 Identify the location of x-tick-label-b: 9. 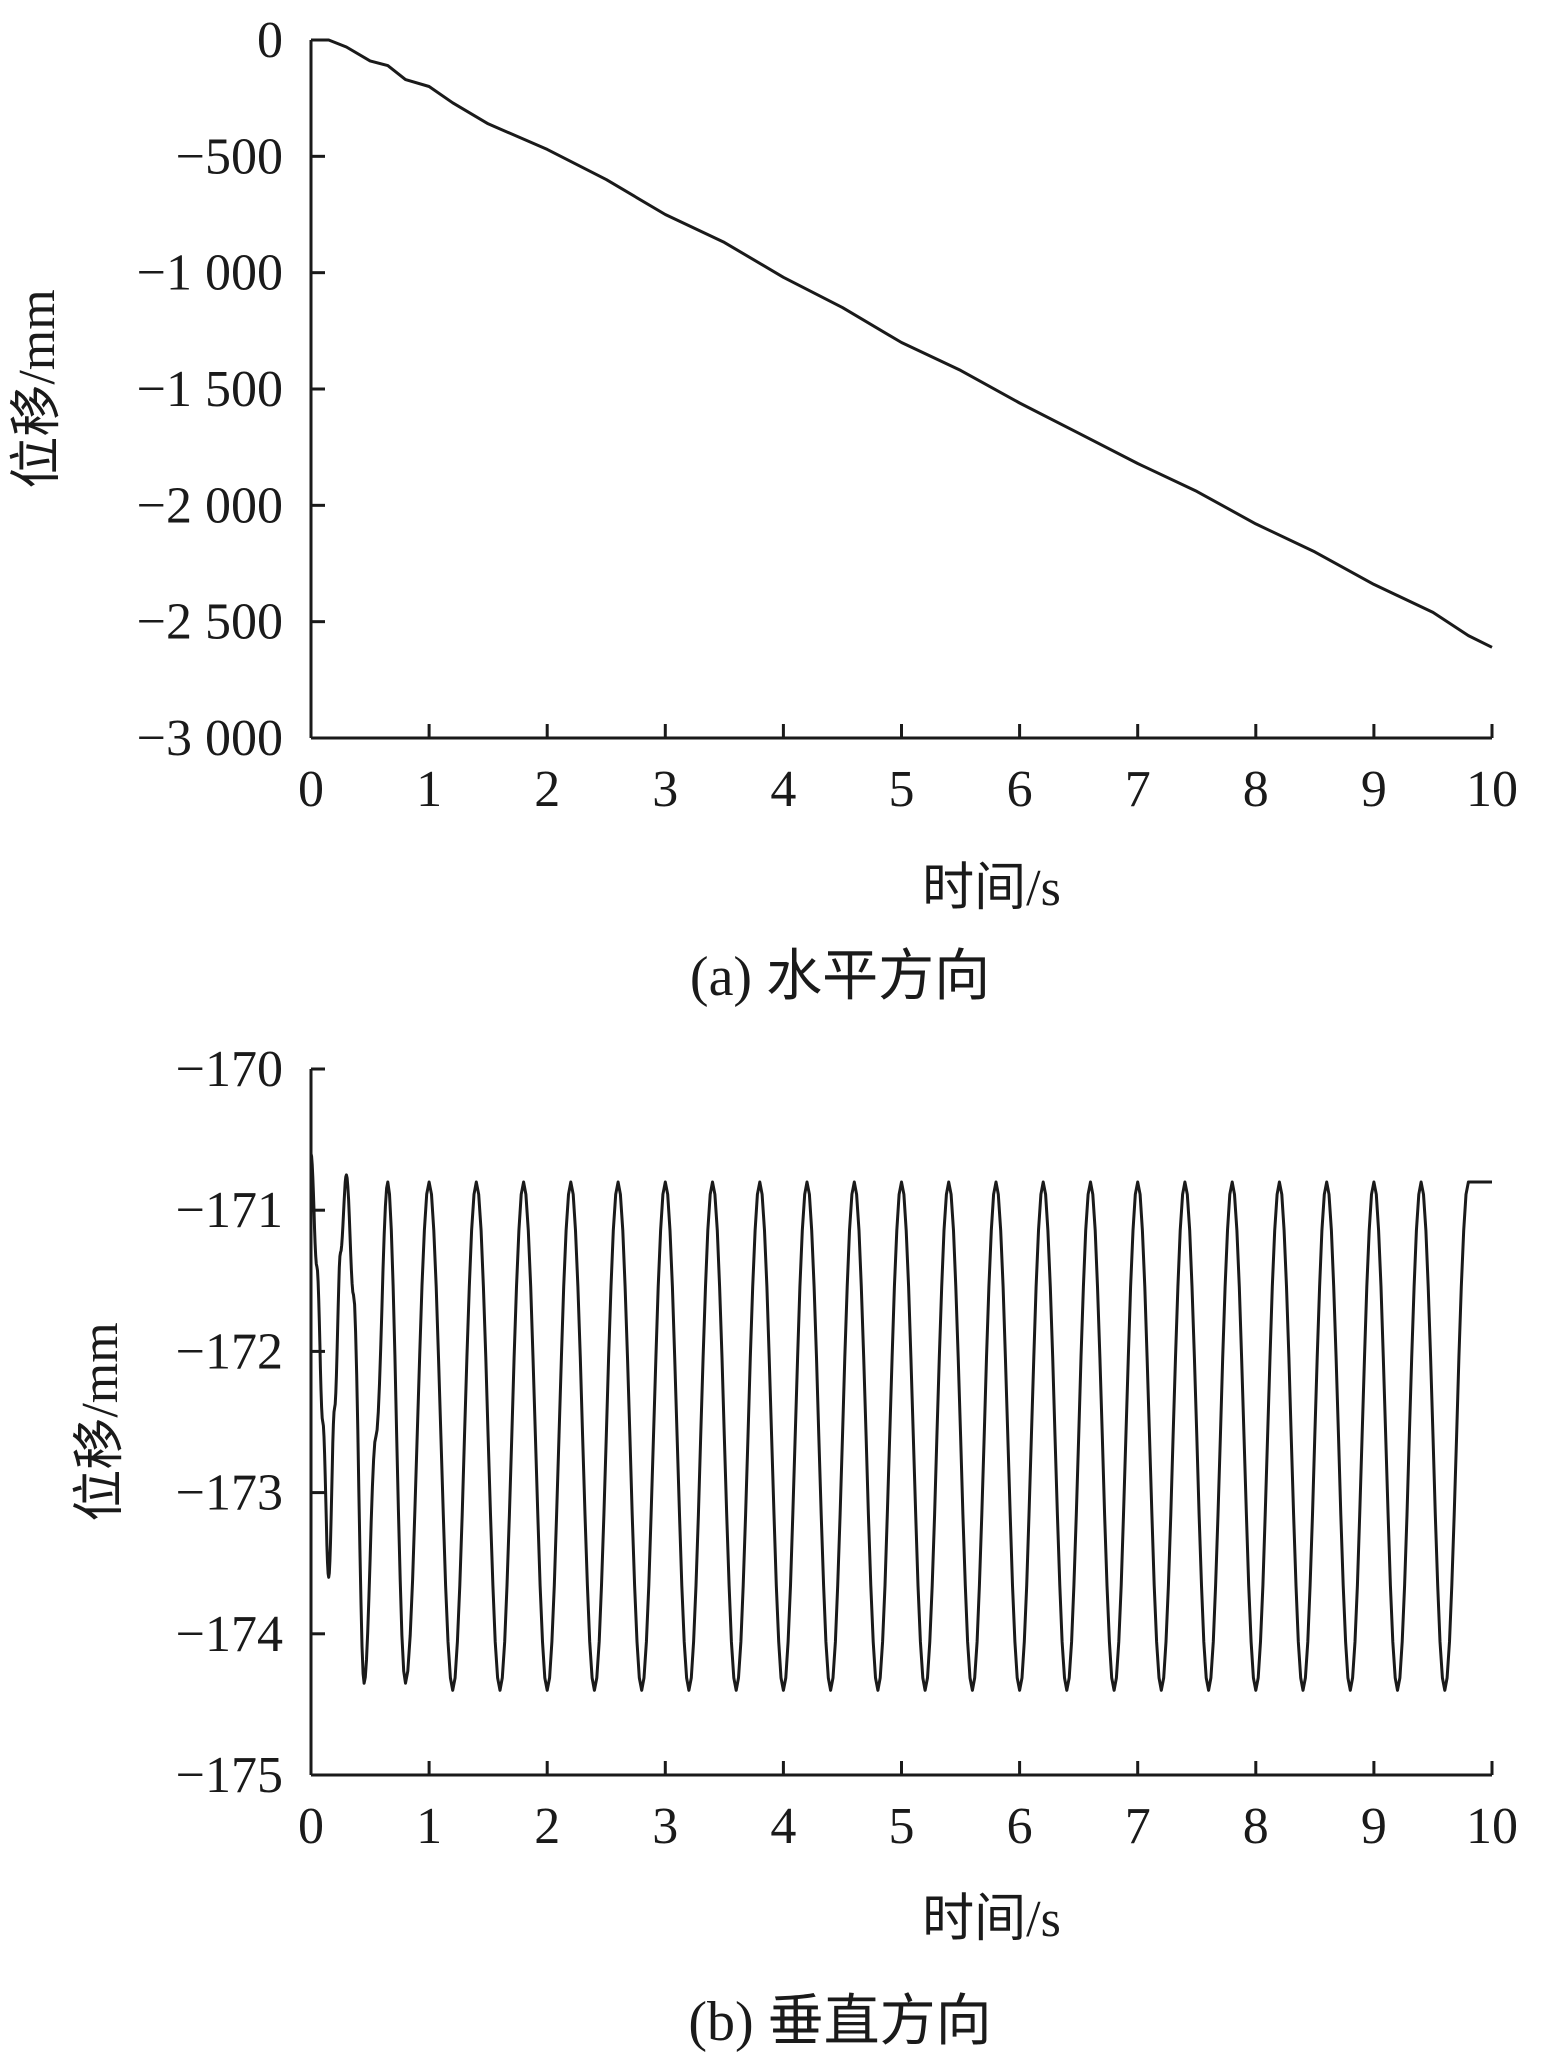
(1374, 1826).